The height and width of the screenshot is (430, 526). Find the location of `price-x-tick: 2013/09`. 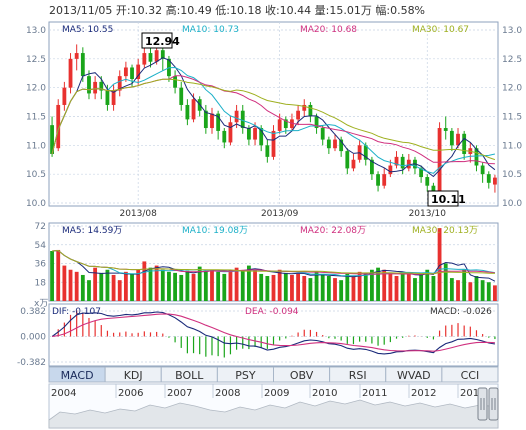

price-x-tick: 2013/09 is located at coordinates (280, 214).